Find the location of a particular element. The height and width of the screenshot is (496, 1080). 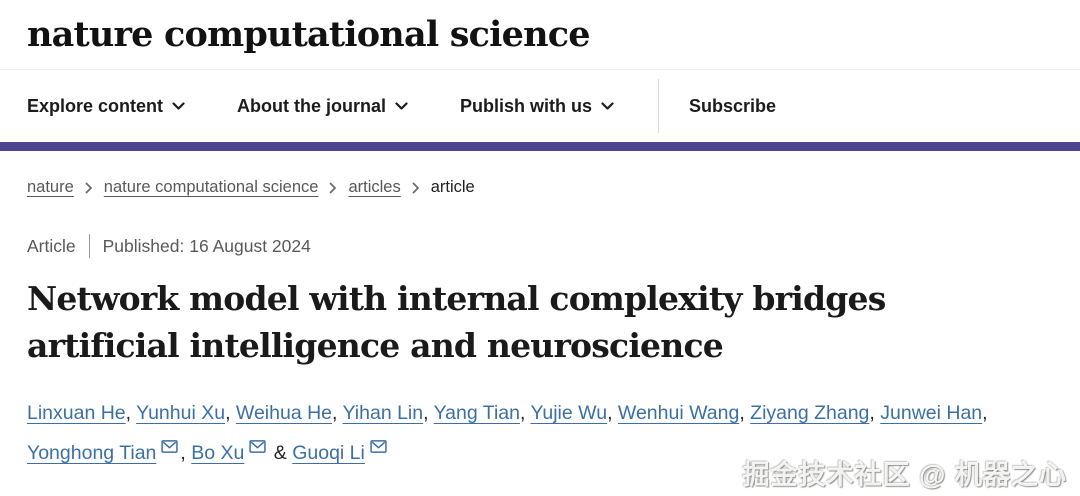

author-link: Yunhui Xu is located at coordinates (181, 413).